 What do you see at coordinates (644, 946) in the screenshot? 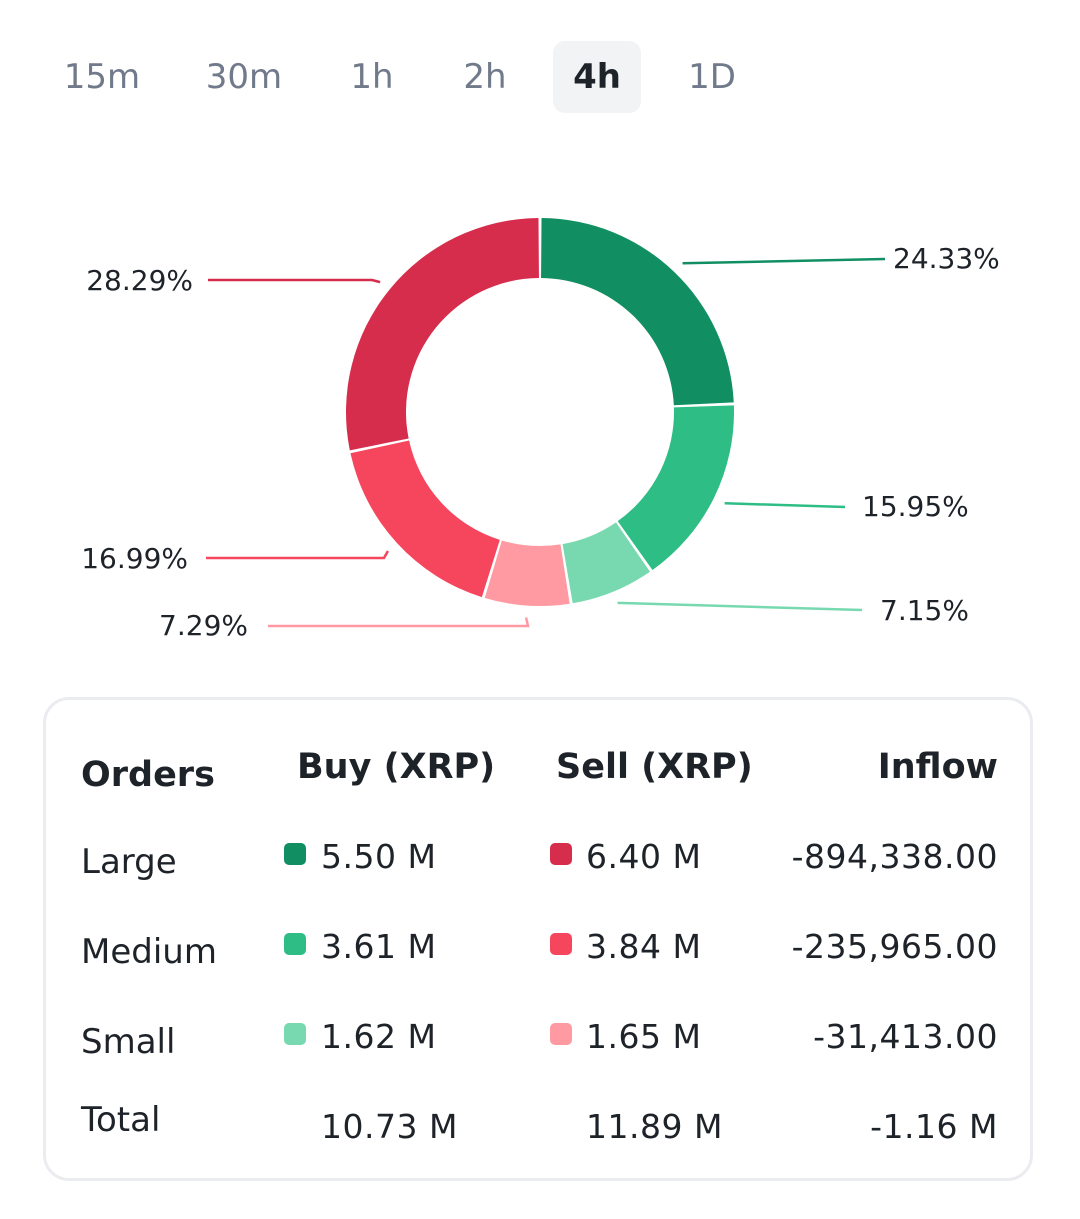
I see `sell-medium-value: 3.84 M` at bounding box center [644, 946].